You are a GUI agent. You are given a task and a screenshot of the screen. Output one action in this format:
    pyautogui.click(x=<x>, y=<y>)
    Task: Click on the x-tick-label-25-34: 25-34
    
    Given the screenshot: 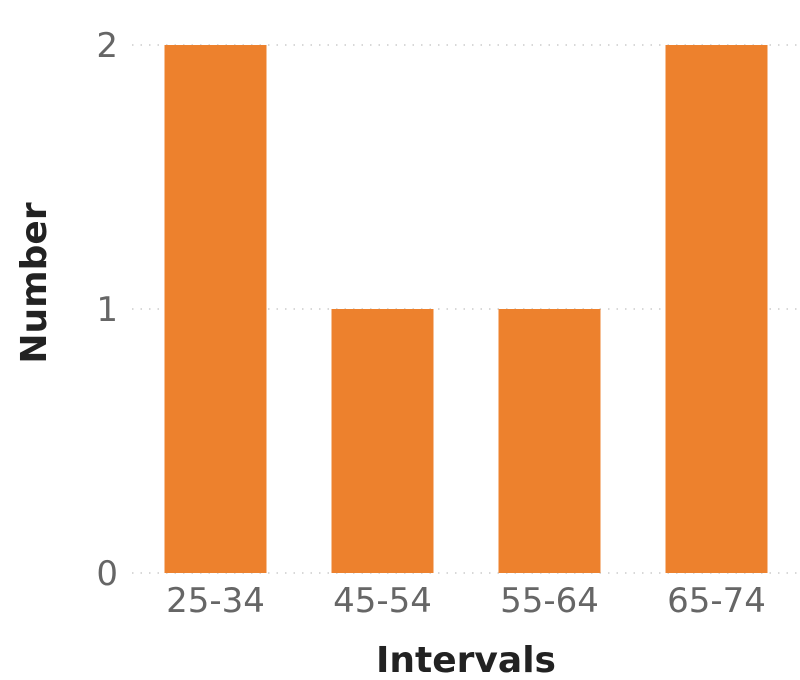 What is the action you would take?
    pyautogui.click(x=215, y=601)
    